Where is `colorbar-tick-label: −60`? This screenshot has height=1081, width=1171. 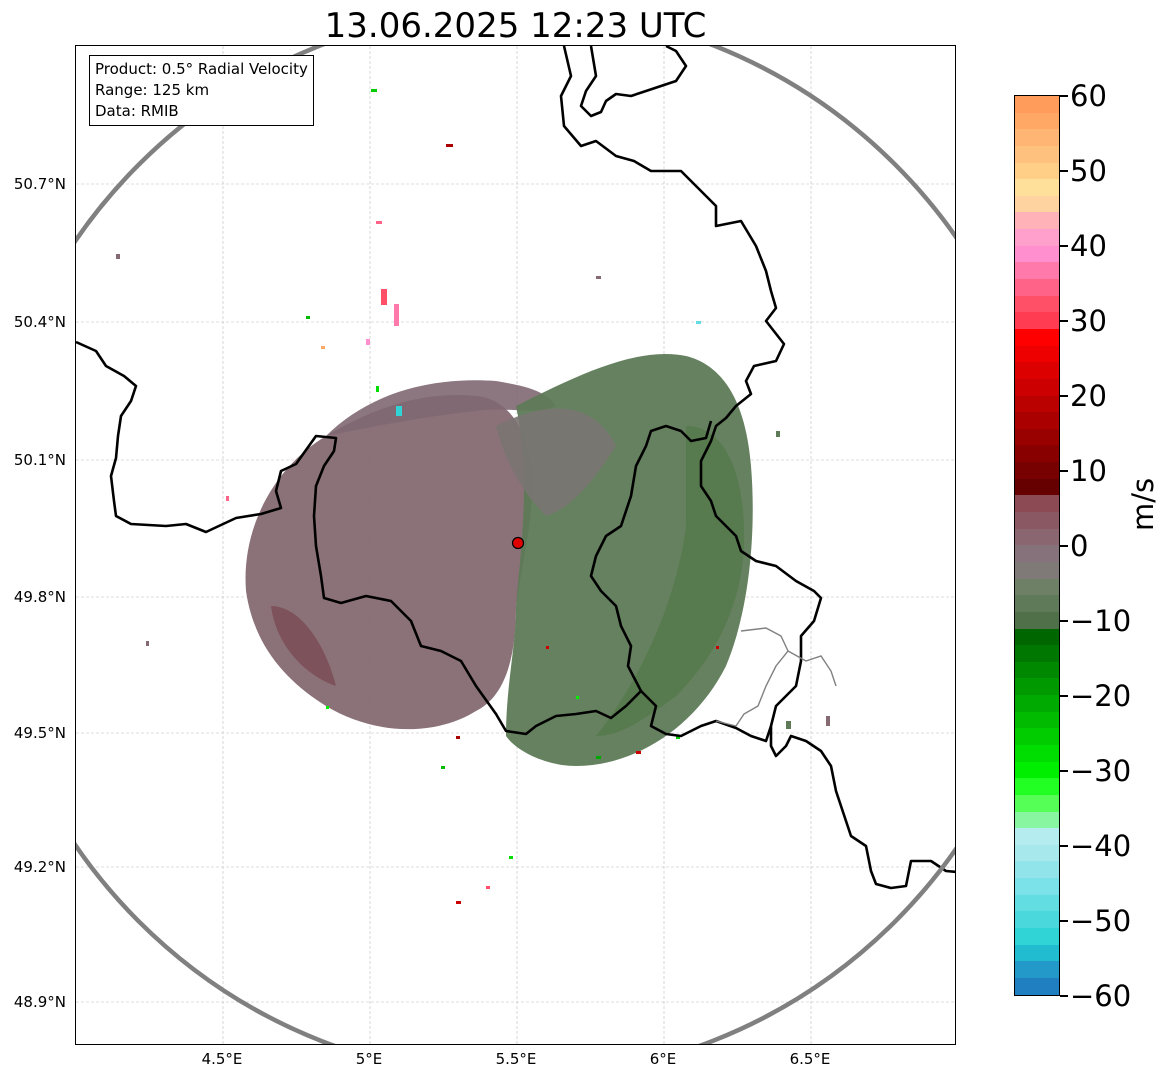
colorbar-tick-label: −60 is located at coordinates (1101, 996).